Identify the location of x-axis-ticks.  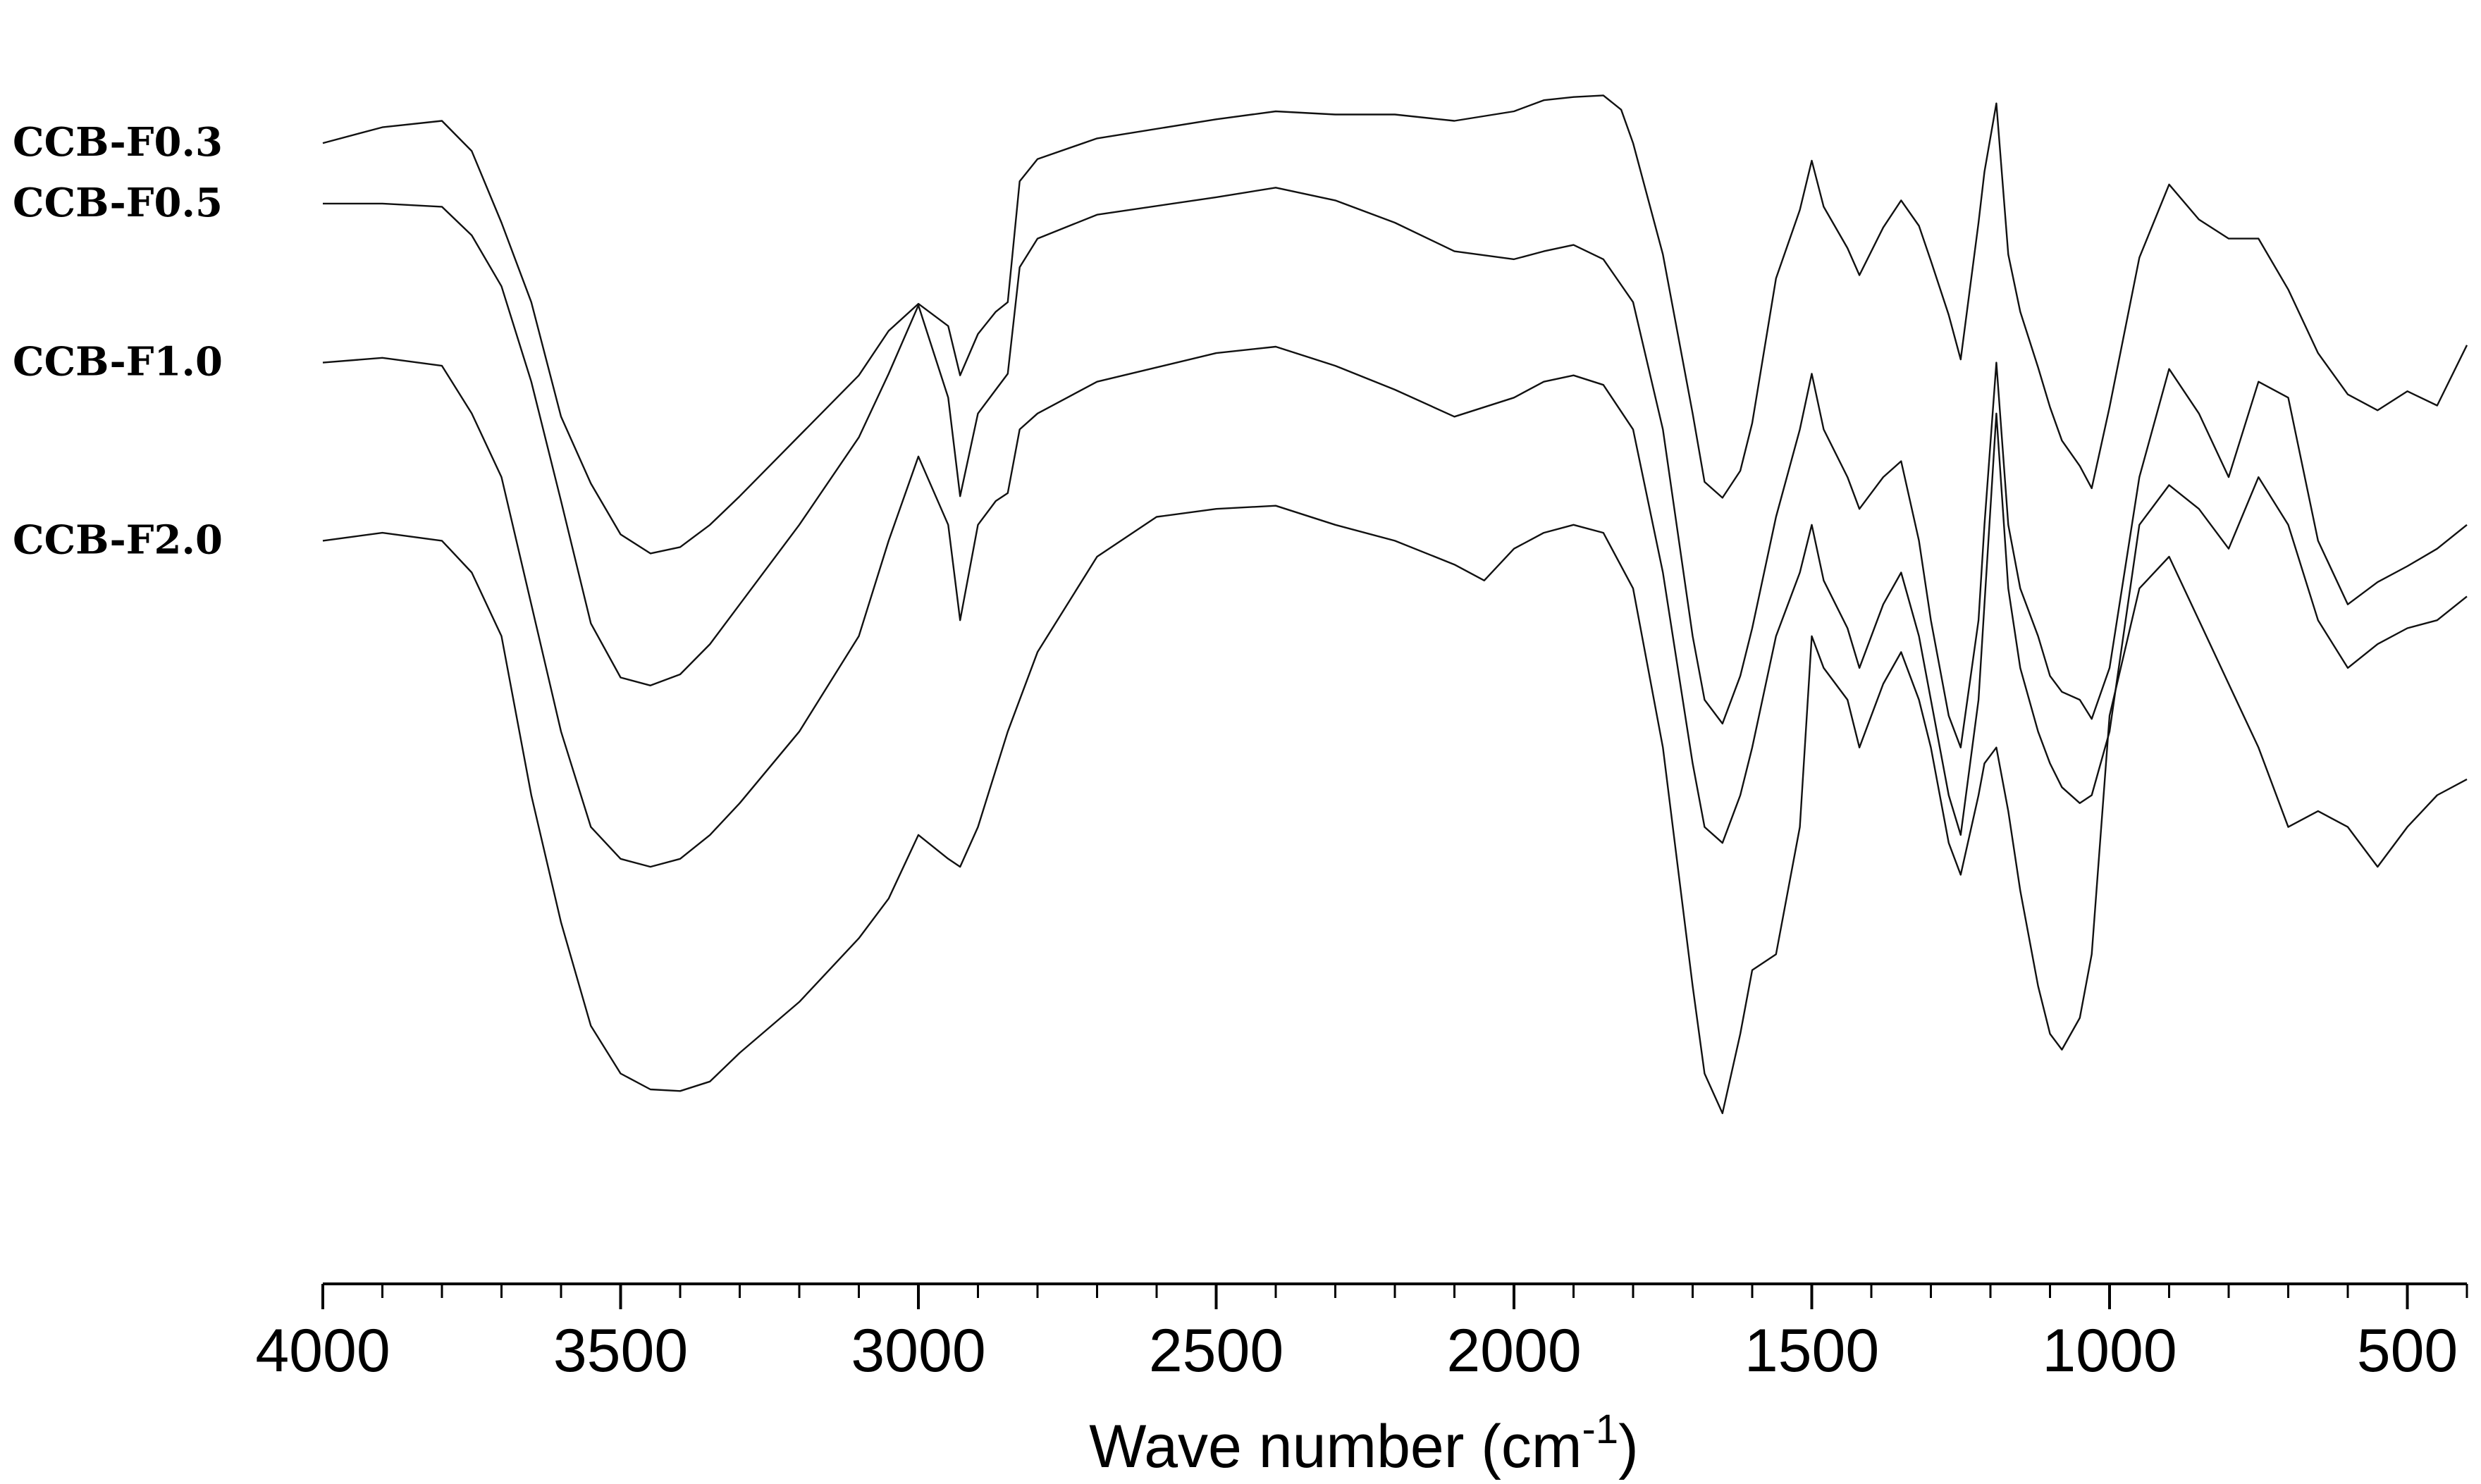
(1395, 1296).